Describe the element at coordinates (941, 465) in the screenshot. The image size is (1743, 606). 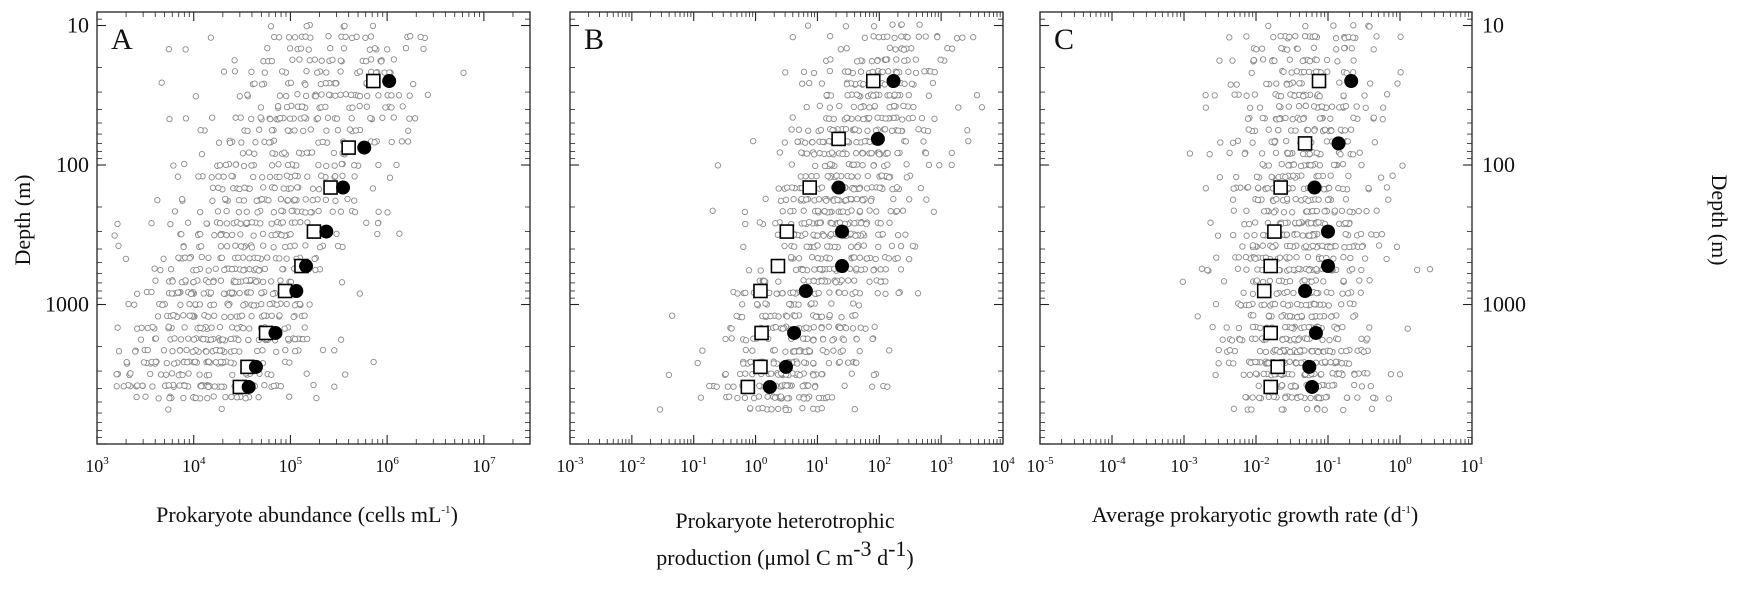
I see `x-tick-label: 10³` at that location.